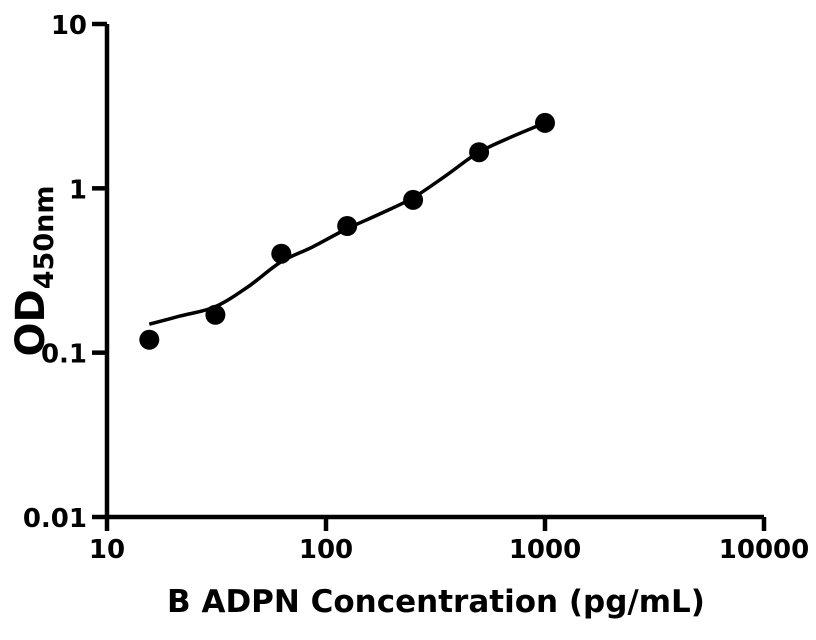  Describe the element at coordinates (545, 550) in the screenshot. I see `x-tick-label: 1000` at that location.